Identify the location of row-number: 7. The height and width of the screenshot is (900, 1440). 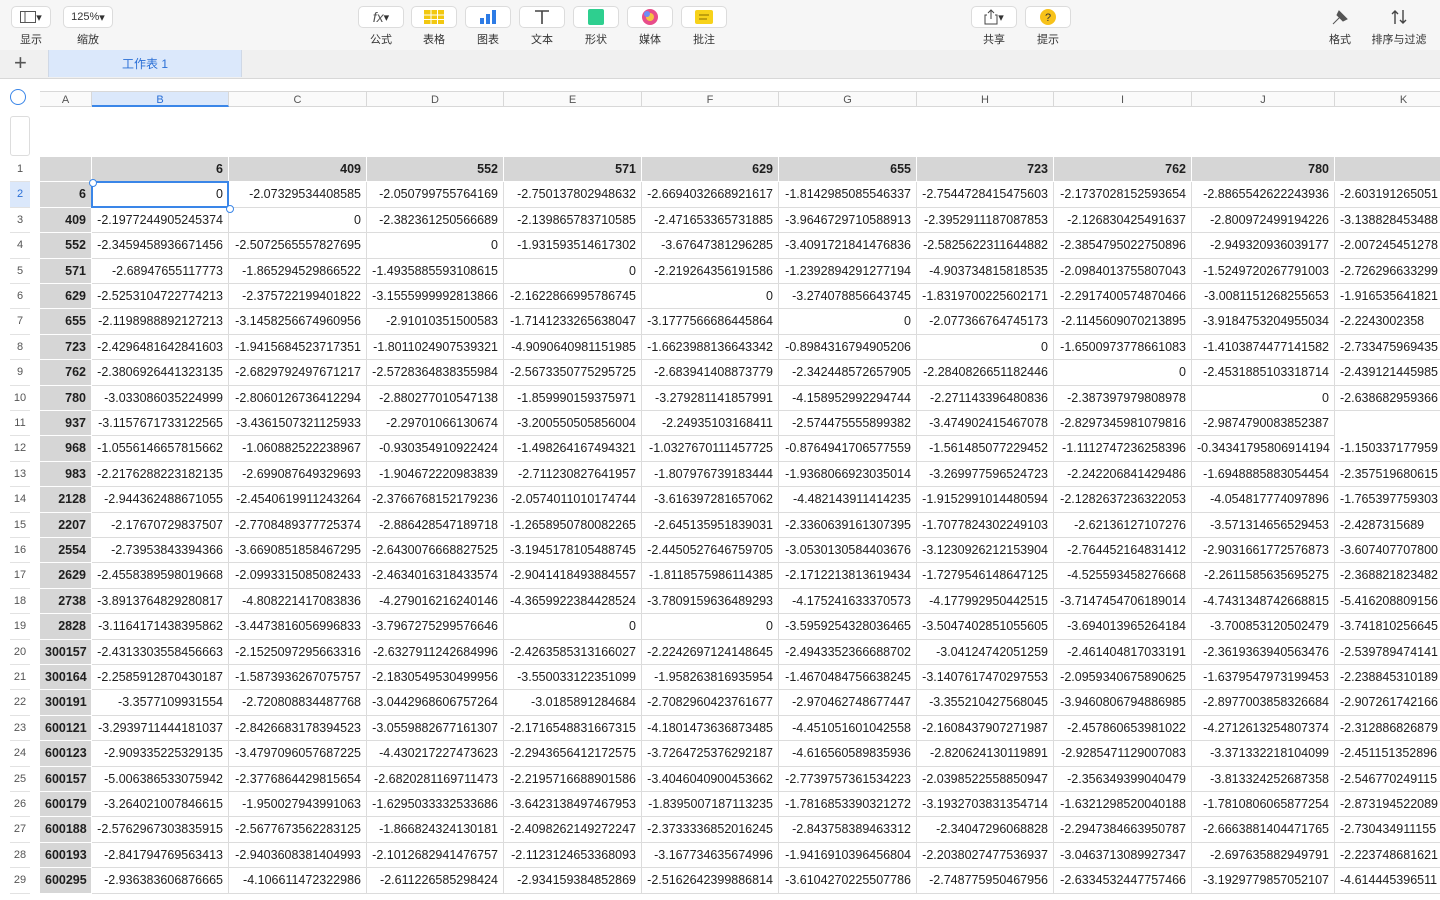
(20, 322).